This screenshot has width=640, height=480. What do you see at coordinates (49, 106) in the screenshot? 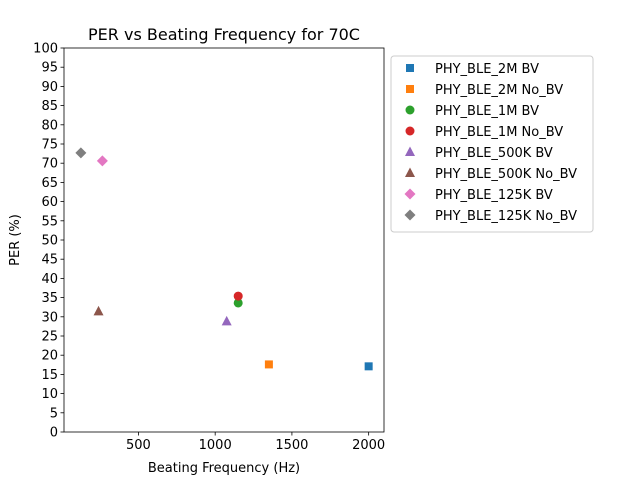
I see `y-tick-label: 85` at bounding box center [49, 106].